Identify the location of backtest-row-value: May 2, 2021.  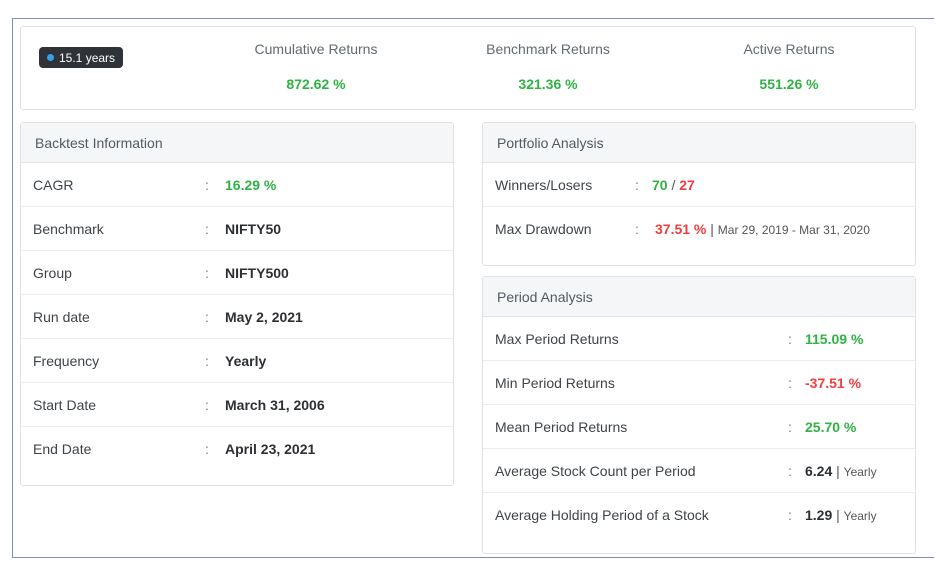
(264, 316).